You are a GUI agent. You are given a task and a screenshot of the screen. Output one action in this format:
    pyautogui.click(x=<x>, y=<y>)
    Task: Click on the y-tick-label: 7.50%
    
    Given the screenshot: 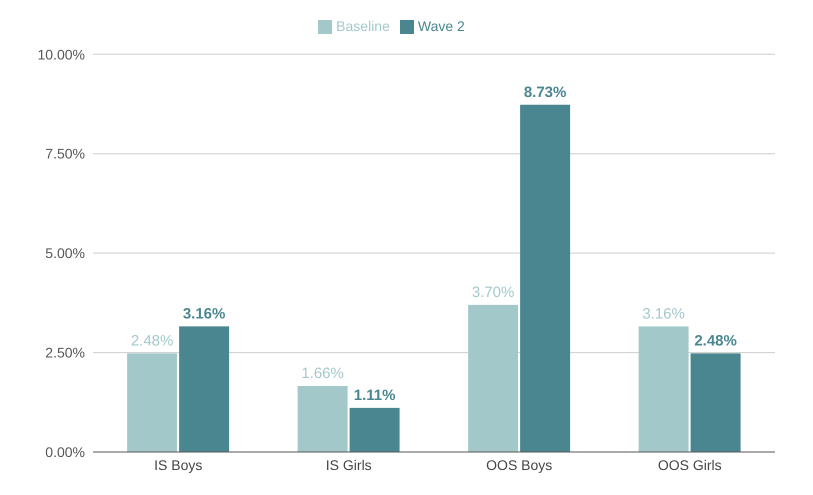 What is the action you would take?
    pyautogui.click(x=65, y=154)
    